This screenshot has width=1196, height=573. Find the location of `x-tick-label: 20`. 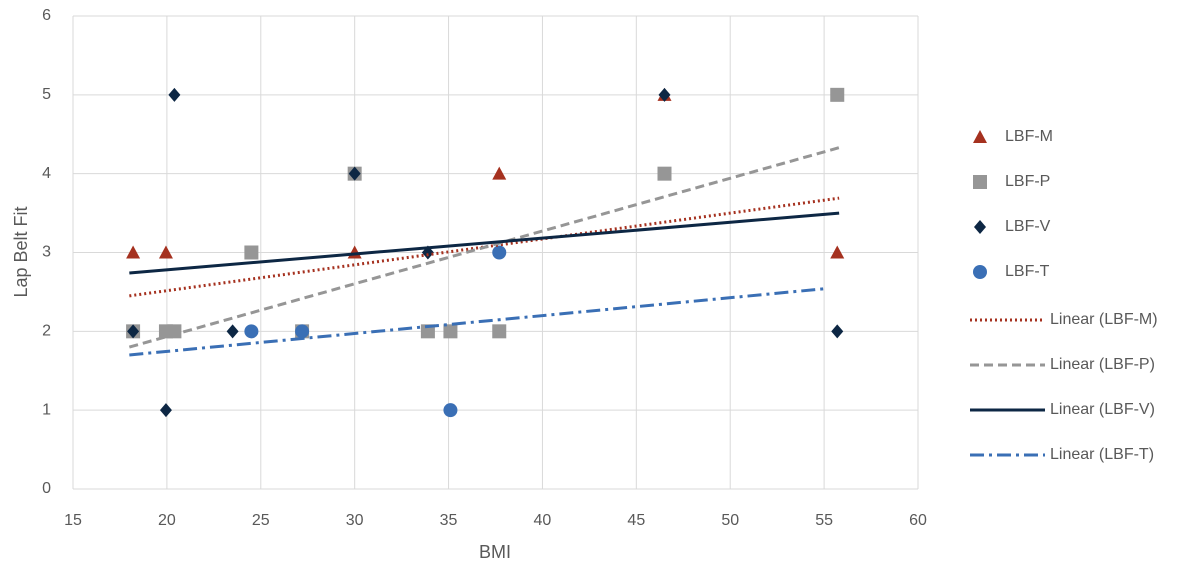

x-tick-label: 20 is located at coordinates (167, 520).